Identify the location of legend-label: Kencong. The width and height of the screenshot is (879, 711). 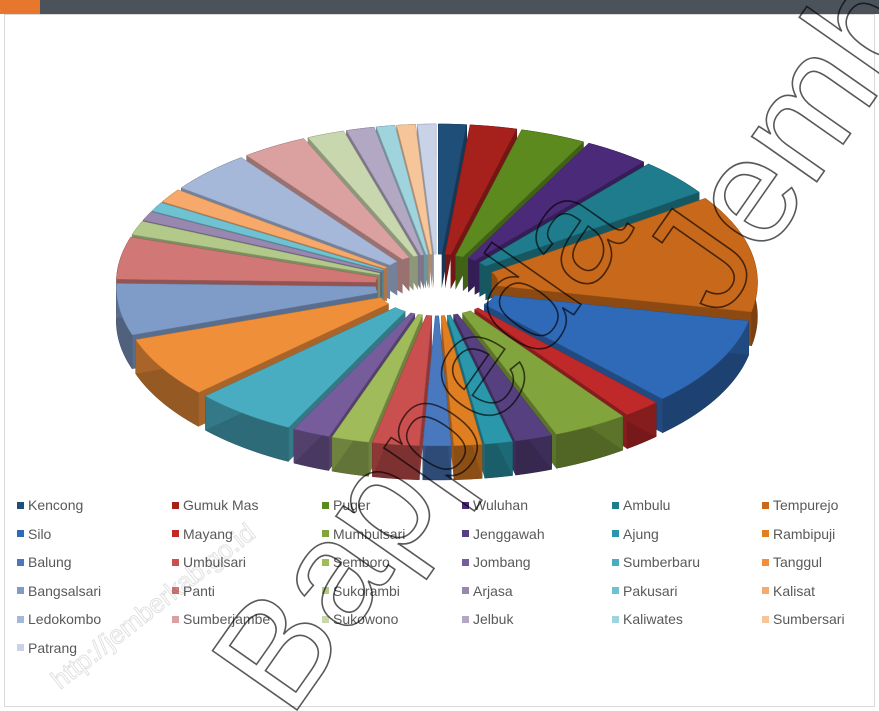
(56, 505).